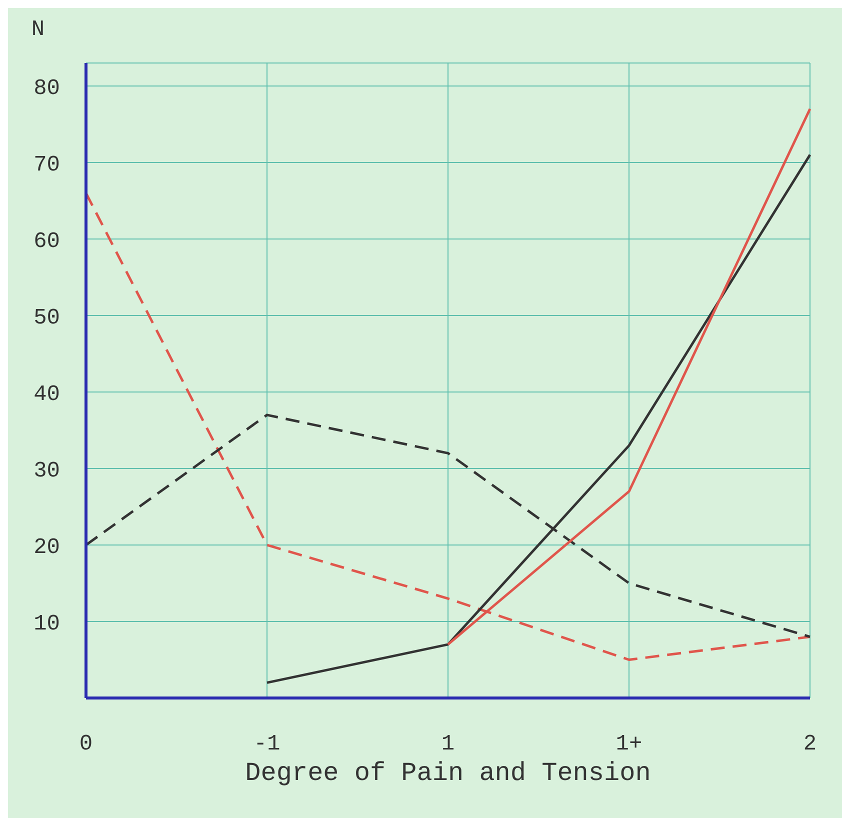 The image size is (842, 818). I want to click on x-tick-label: 1+, so click(629, 744).